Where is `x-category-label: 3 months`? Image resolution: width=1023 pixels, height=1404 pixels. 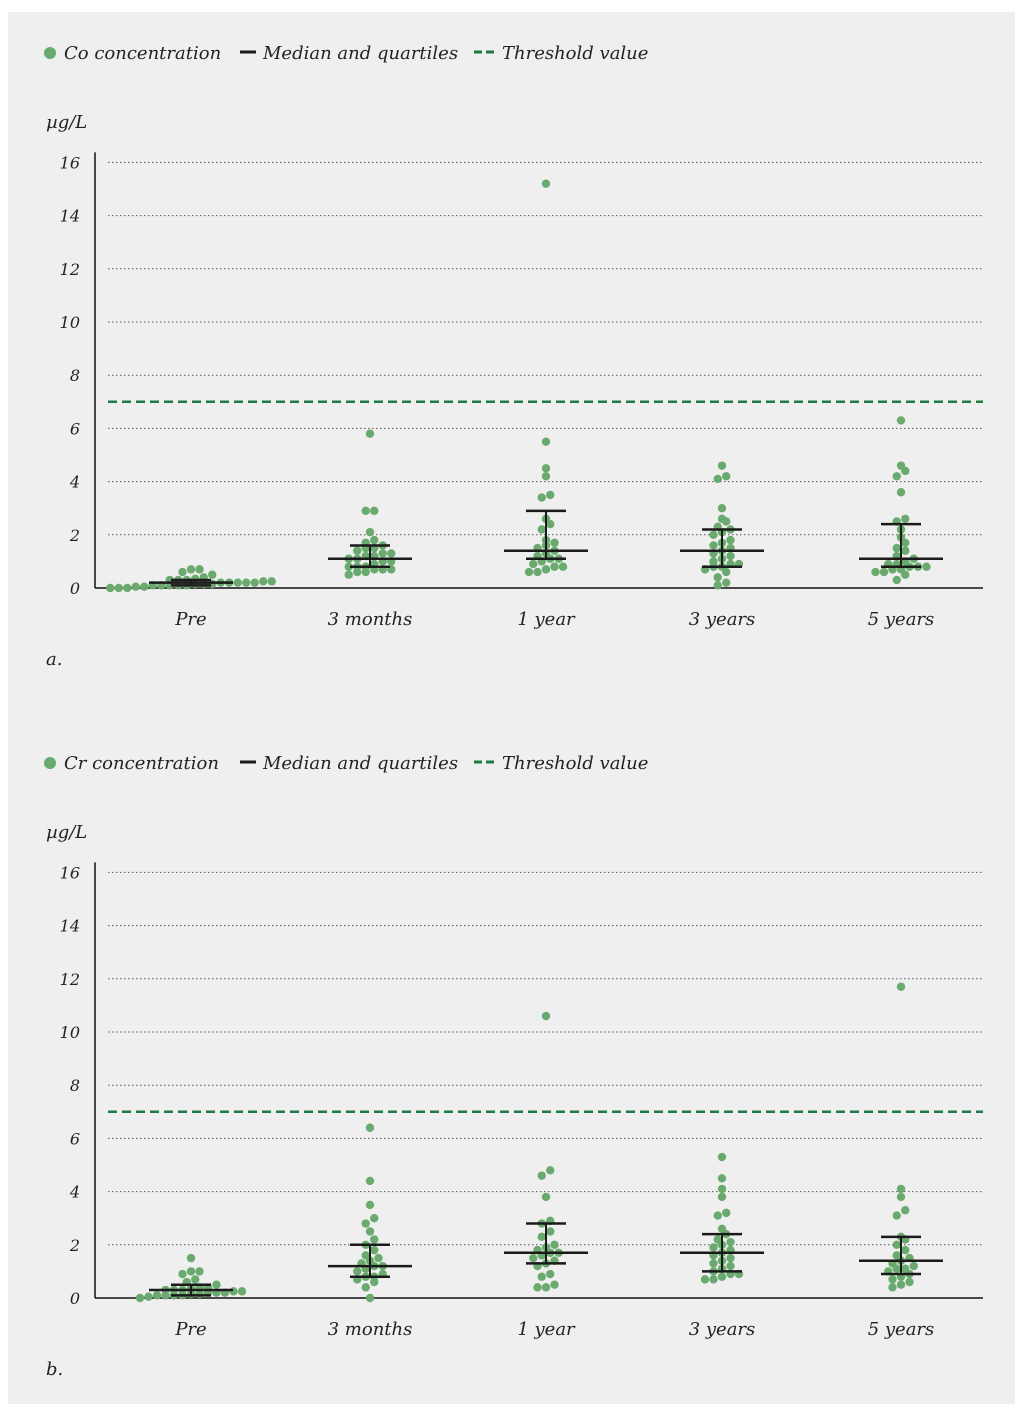 x-category-label: 3 months is located at coordinates (370, 619).